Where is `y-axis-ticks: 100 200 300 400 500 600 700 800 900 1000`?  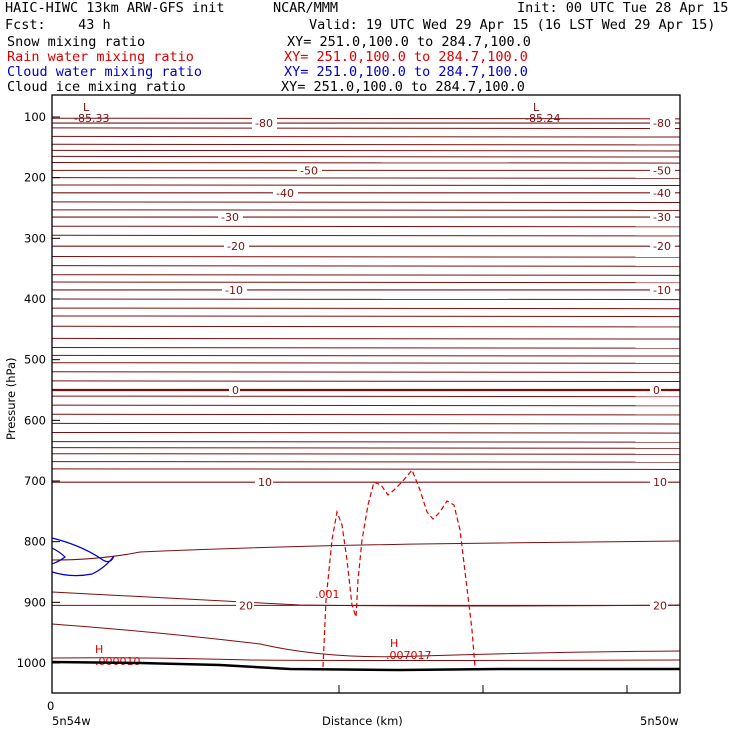
y-axis-ticks: 100 200 300 400 500 600 700 800 900 1000 is located at coordinates (38, 390).